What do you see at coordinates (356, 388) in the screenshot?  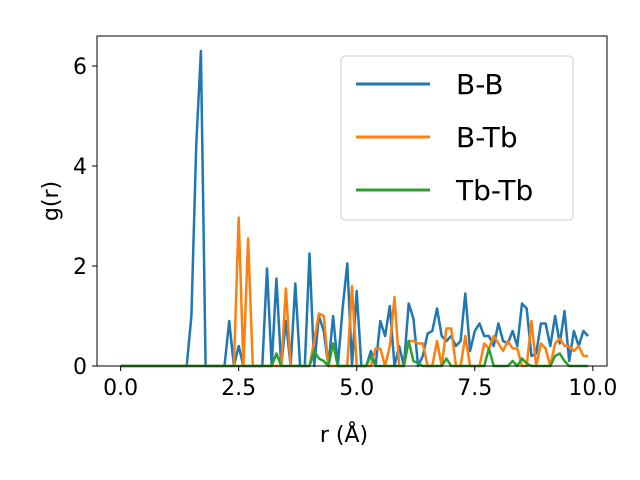 I see `x-tick-label: 5.0` at bounding box center [356, 388].